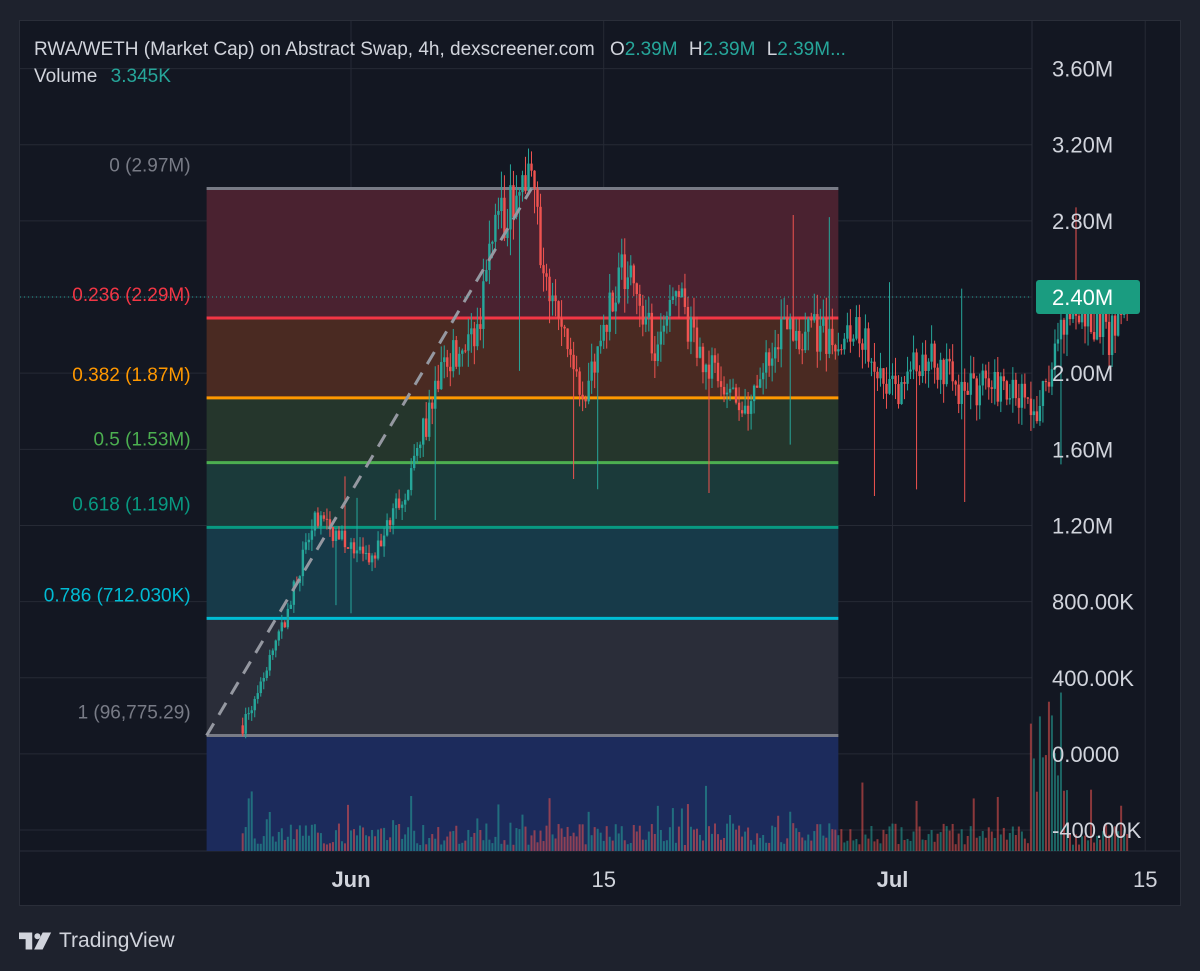 The height and width of the screenshot is (971, 1200). I want to click on fib-label-0.5: 0.5 (1.53M), so click(141, 440).